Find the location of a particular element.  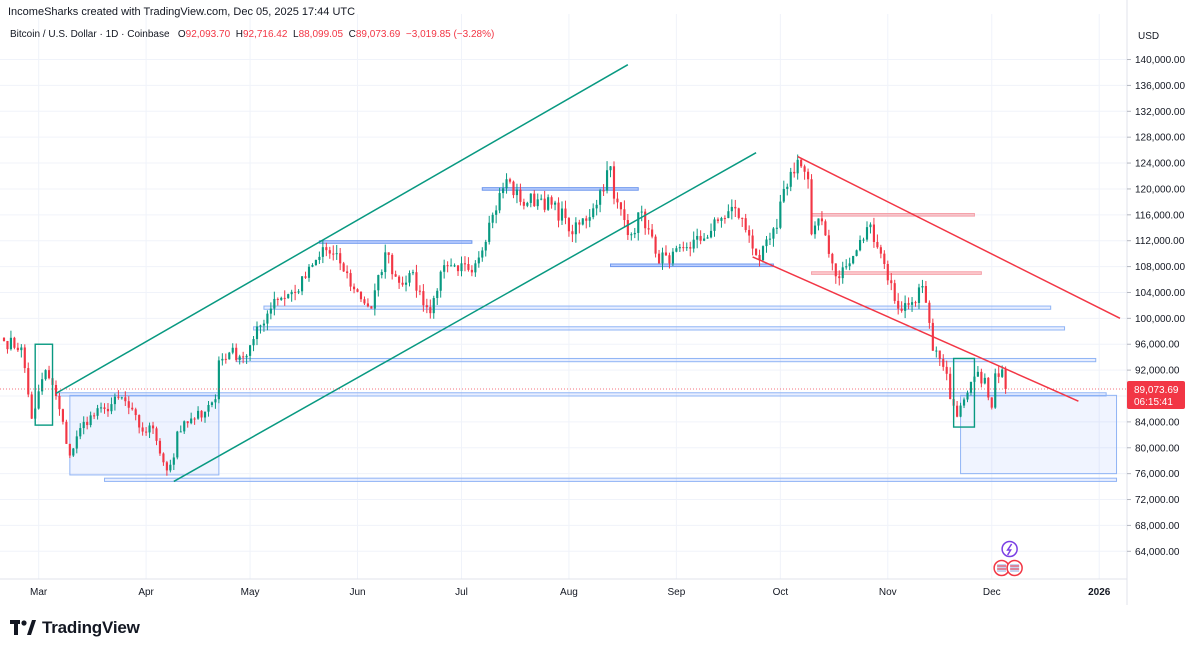

time-tick-label: Oct is located at coordinates (781, 592).